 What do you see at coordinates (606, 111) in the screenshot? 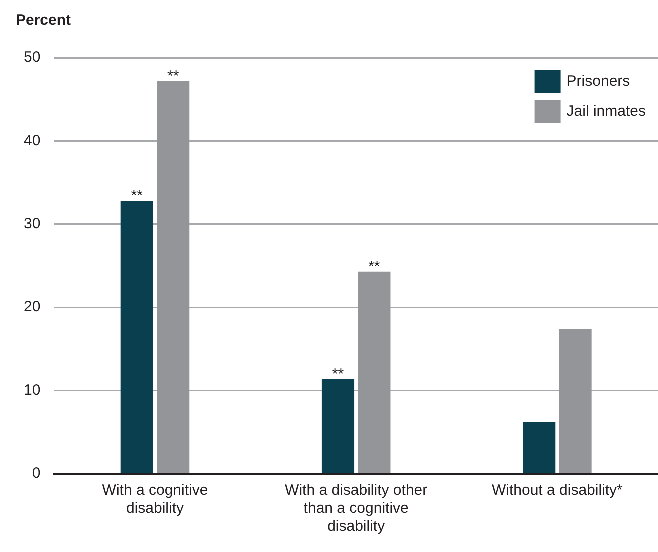
I see `legend-label: Jail inmates` at bounding box center [606, 111].